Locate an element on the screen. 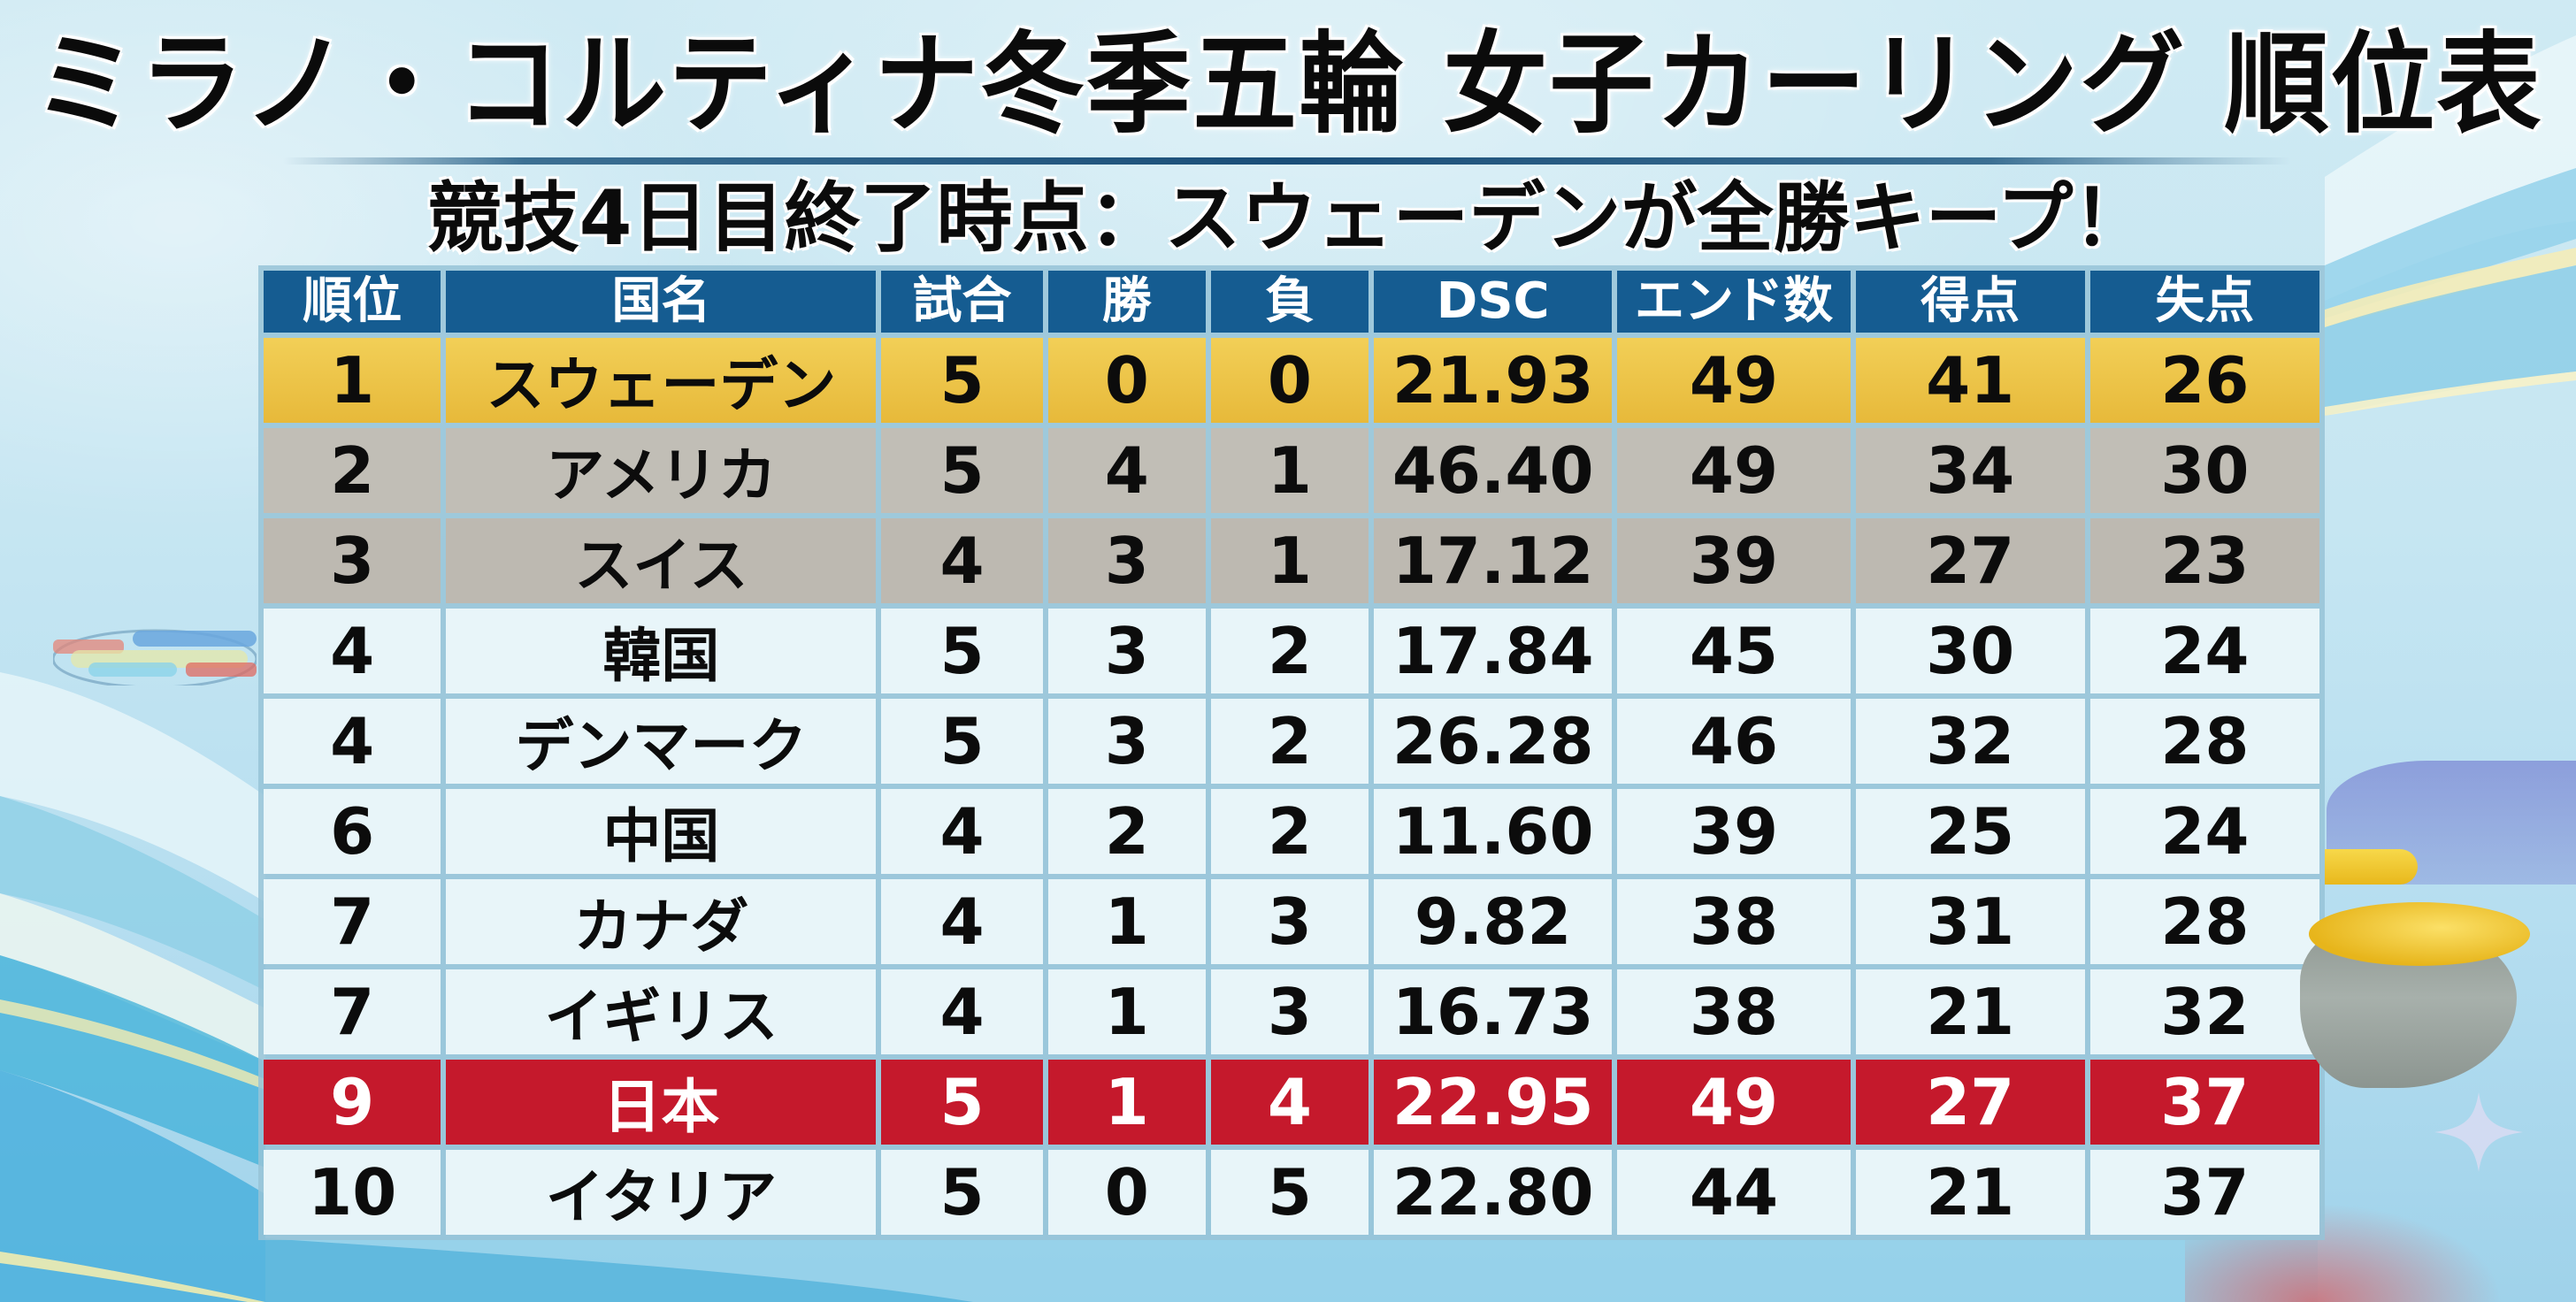  dsc-cell: 17.12 is located at coordinates (1493, 560).